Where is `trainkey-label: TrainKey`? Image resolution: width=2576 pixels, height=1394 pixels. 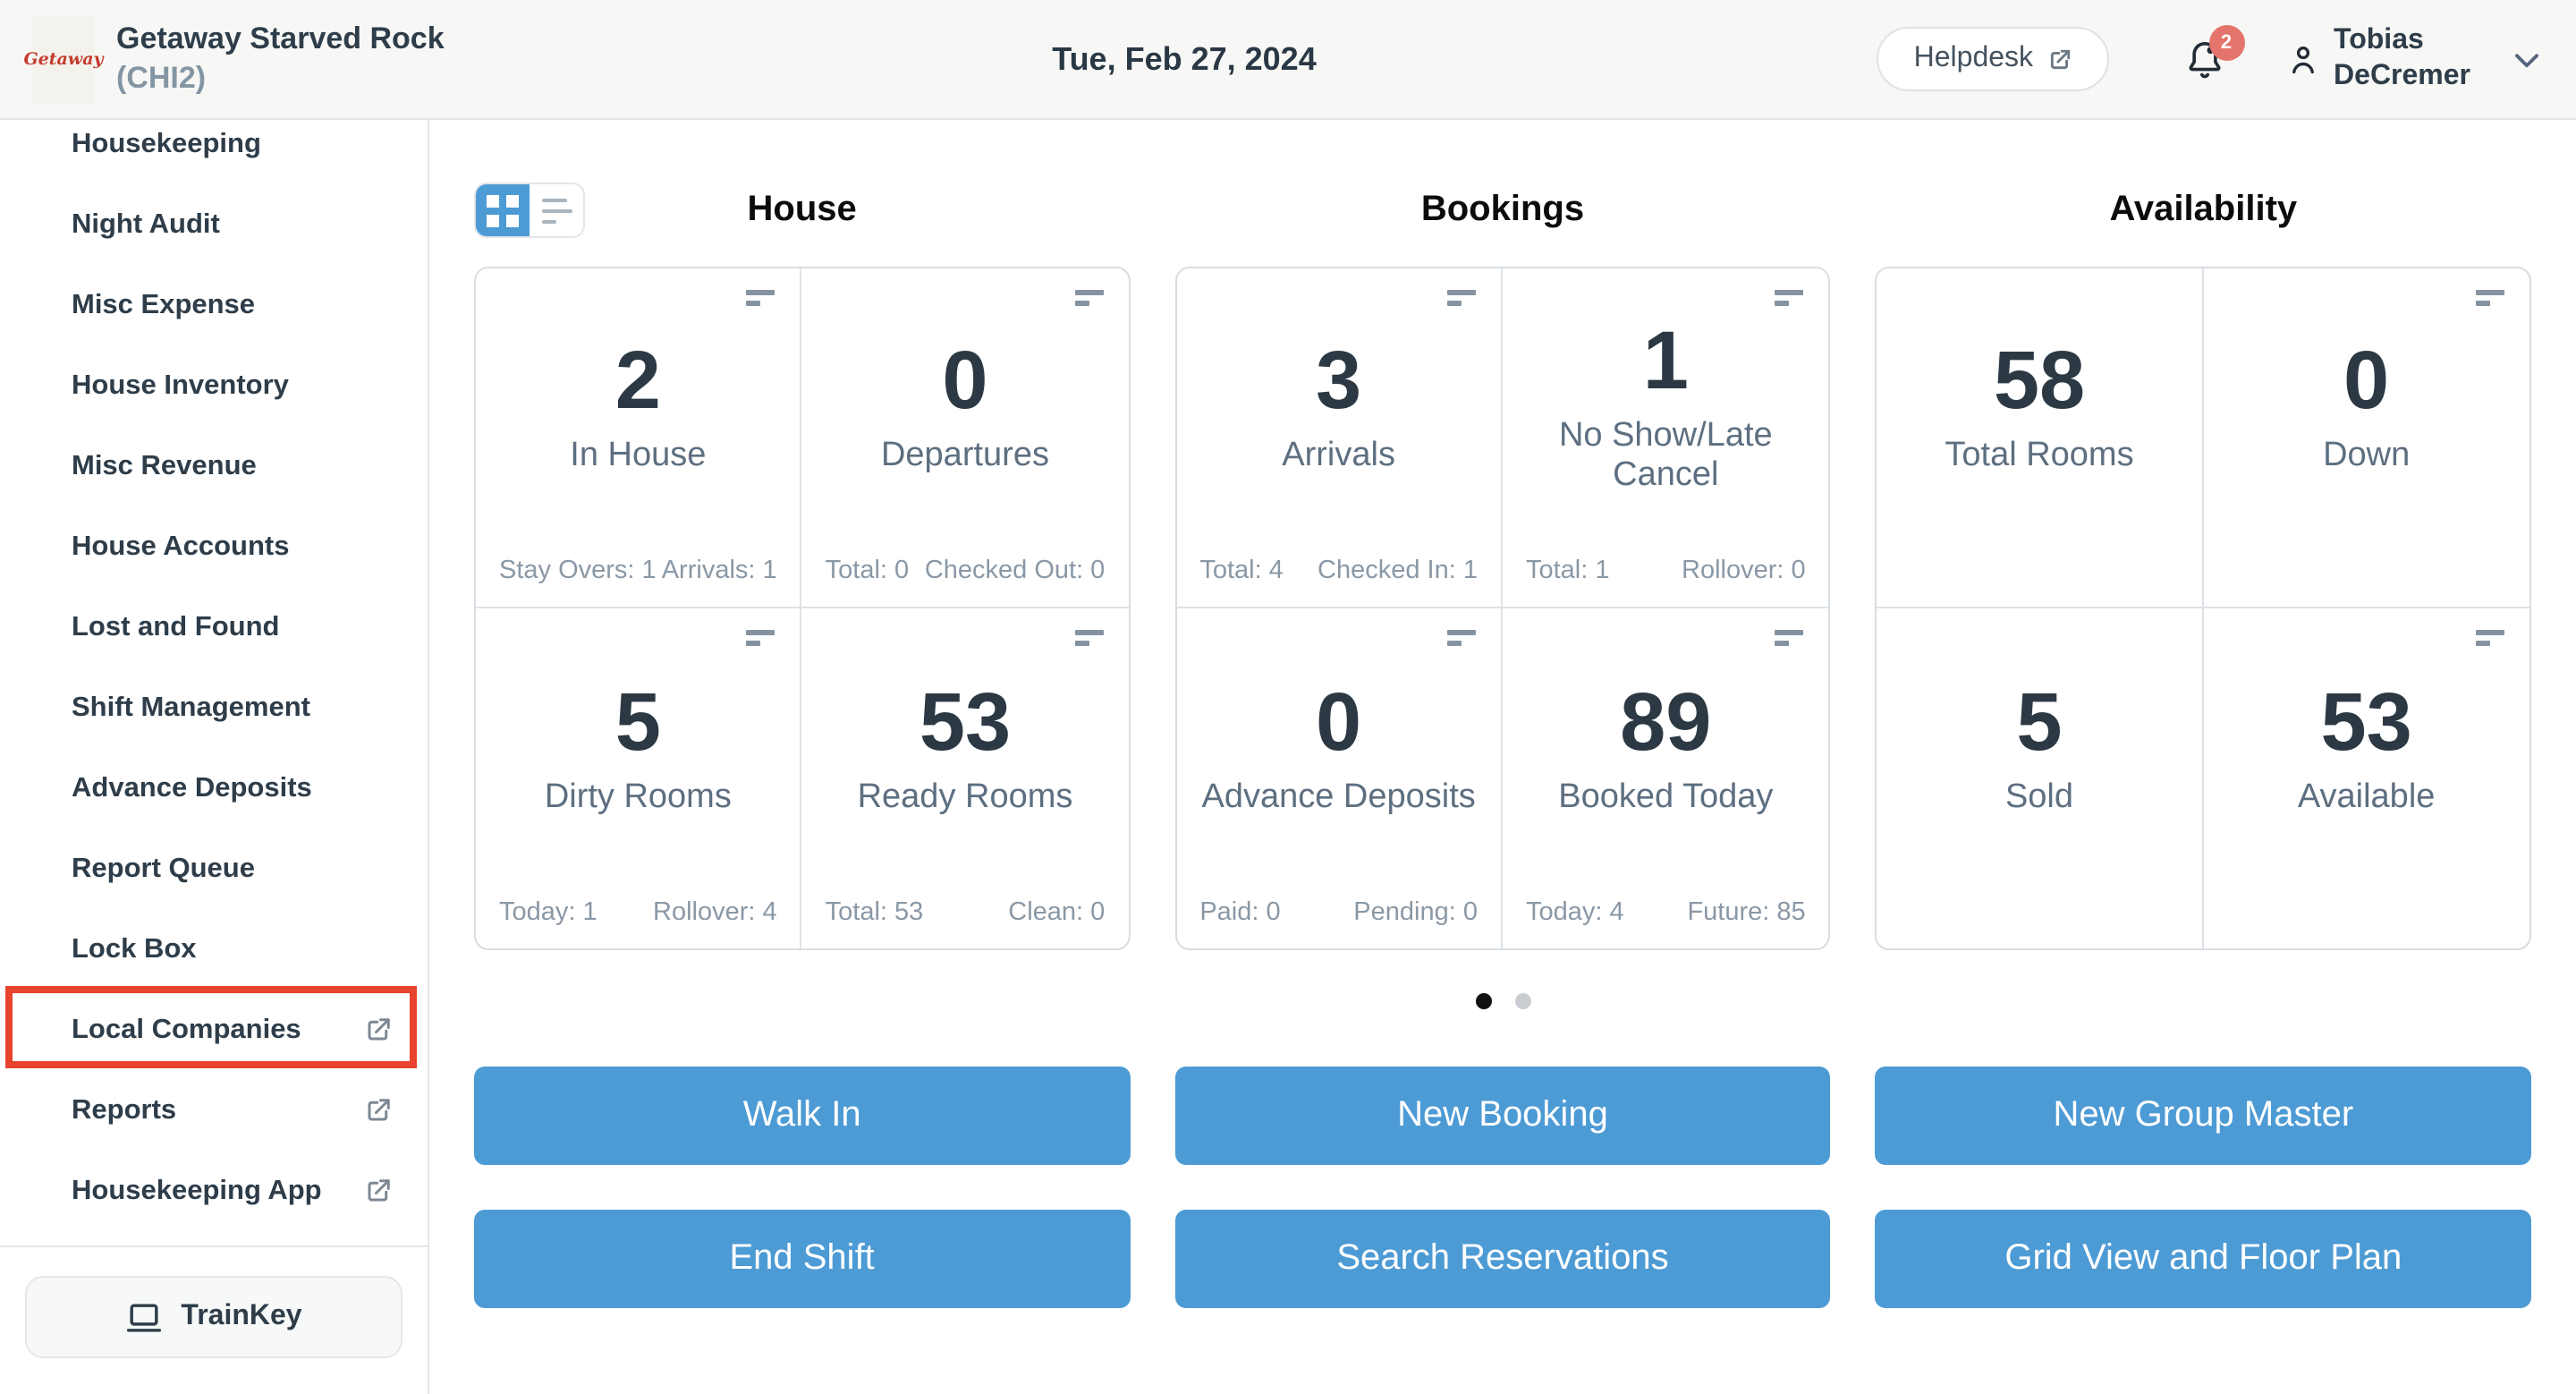
trainkey-label: TrainKey is located at coordinates (241, 1316).